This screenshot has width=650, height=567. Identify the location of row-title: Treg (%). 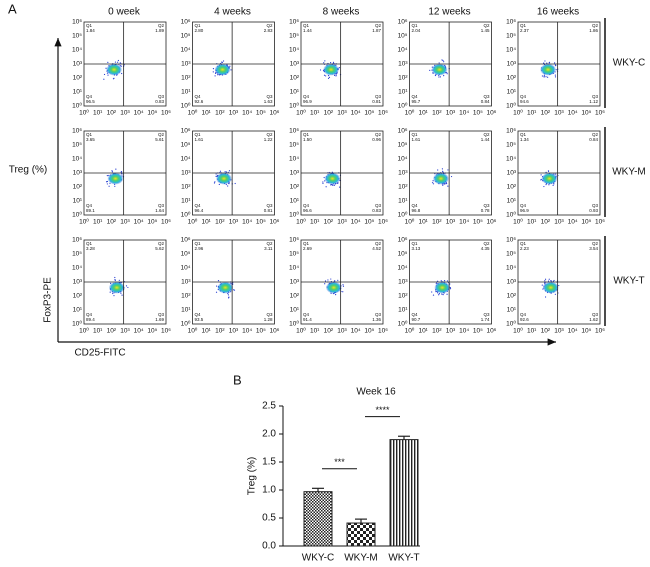
(28, 170).